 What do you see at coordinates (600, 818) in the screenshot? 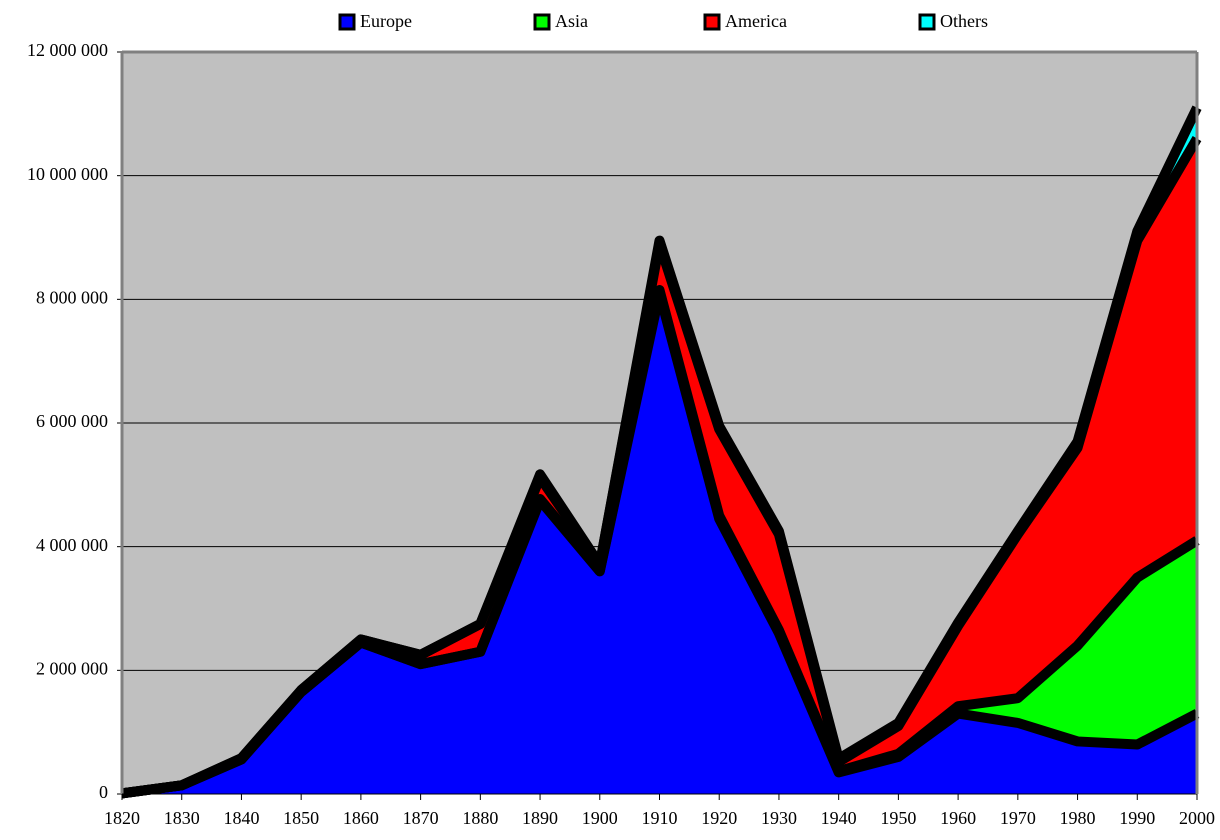
I see `x-tick-label: 1900` at bounding box center [600, 818].